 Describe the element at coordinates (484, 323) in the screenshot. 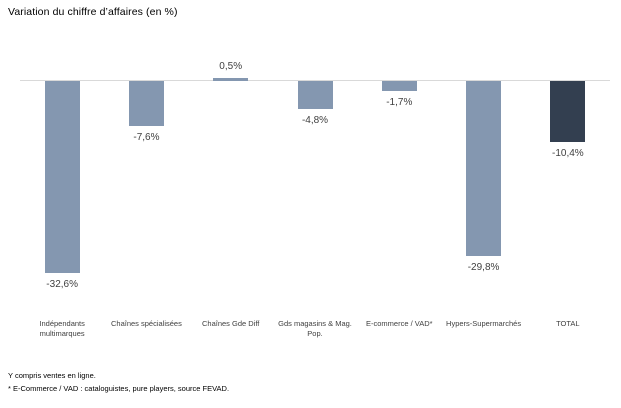

I see `category-label-5: Hypers-Supermarchés` at that location.